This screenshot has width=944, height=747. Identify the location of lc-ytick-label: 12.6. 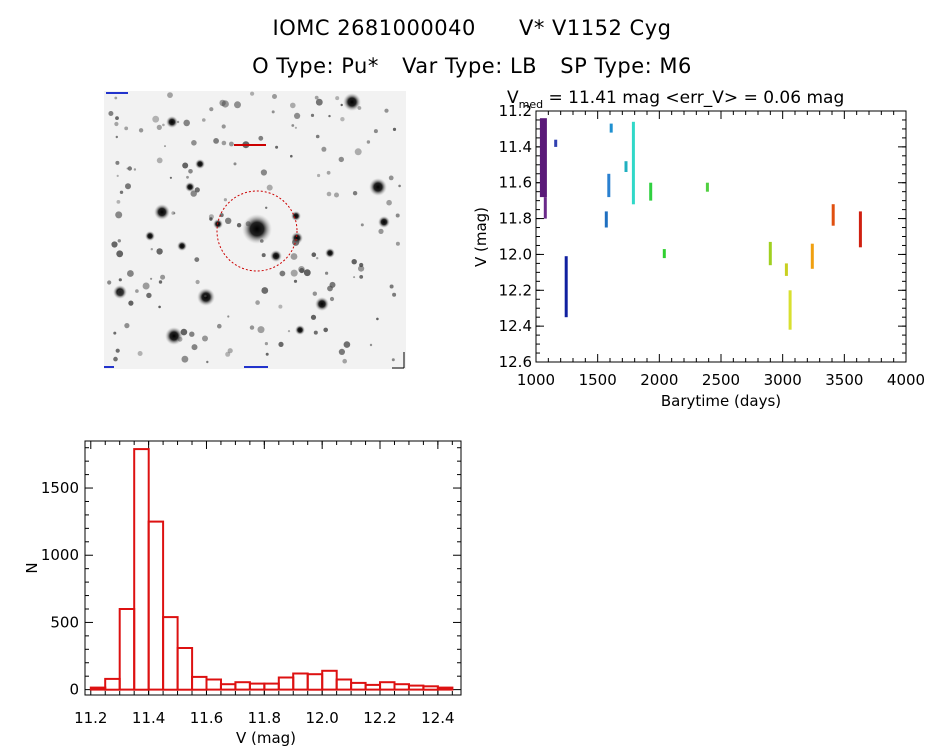
(515, 362).